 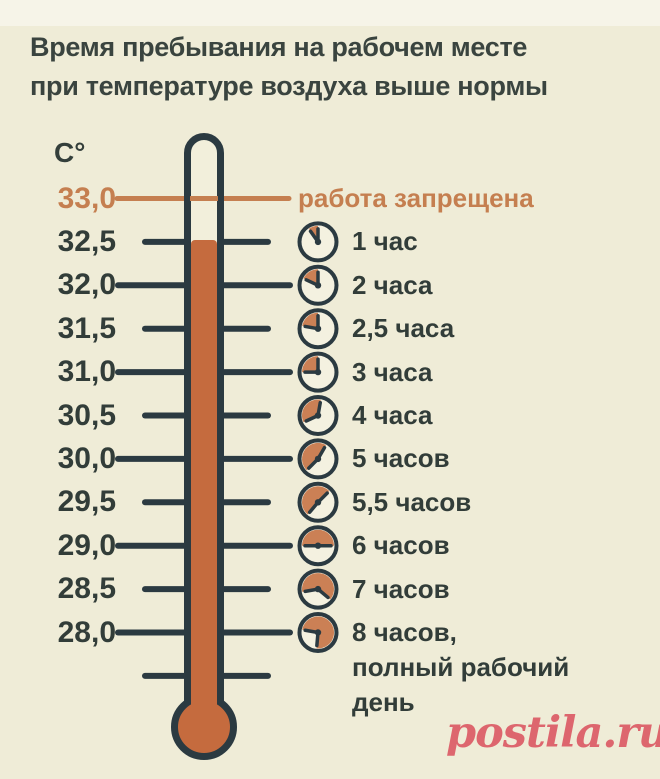 I want to click on temp-label-32,0: 32,0, so click(x=86, y=285).